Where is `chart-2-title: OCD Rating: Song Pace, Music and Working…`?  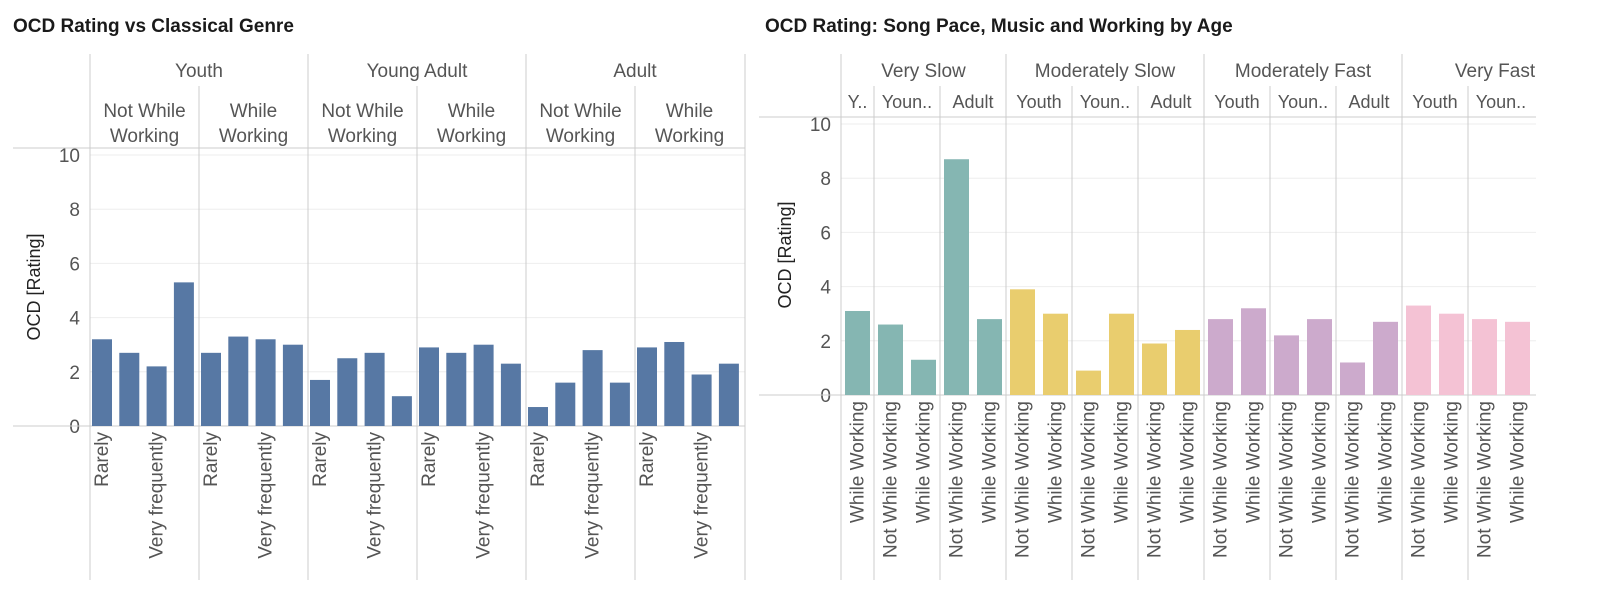
chart-2-title: OCD Rating: Song Pace, Music and Working… is located at coordinates (999, 26).